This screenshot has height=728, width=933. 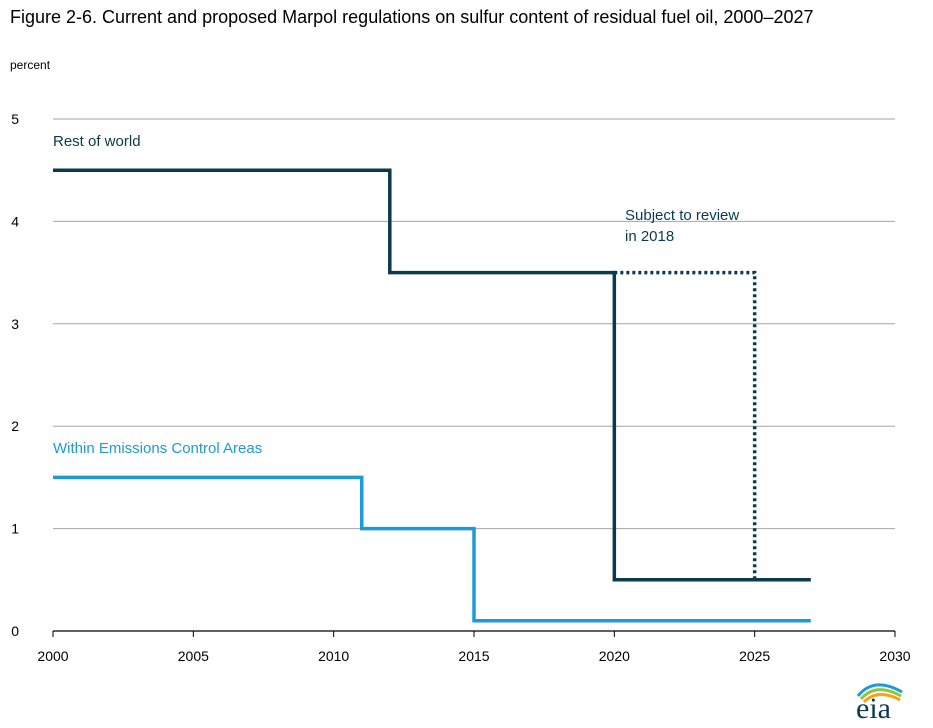 What do you see at coordinates (474, 633) in the screenshot?
I see `x-axis` at bounding box center [474, 633].